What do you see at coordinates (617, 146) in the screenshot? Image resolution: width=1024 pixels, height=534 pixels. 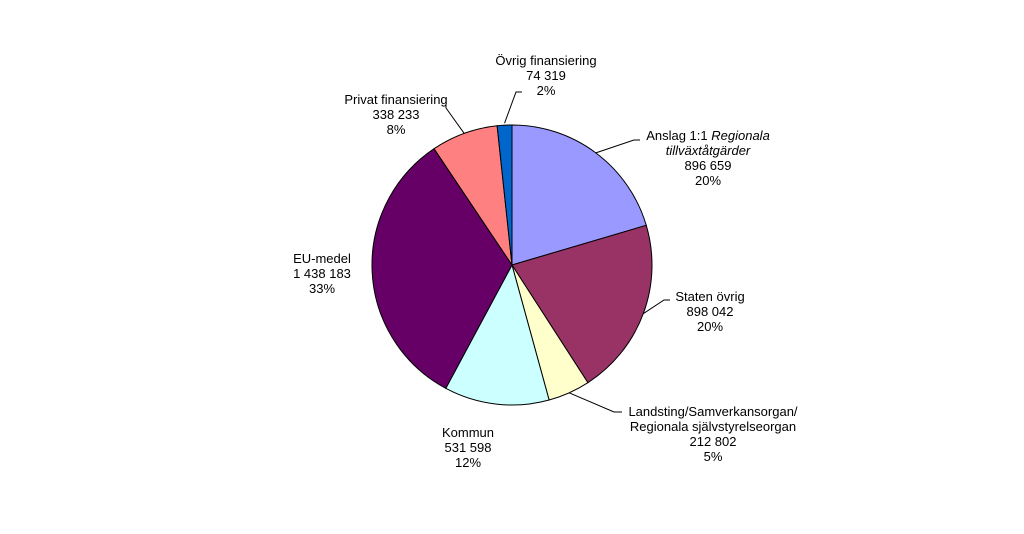 I see `leader-line-anslag` at bounding box center [617, 146].